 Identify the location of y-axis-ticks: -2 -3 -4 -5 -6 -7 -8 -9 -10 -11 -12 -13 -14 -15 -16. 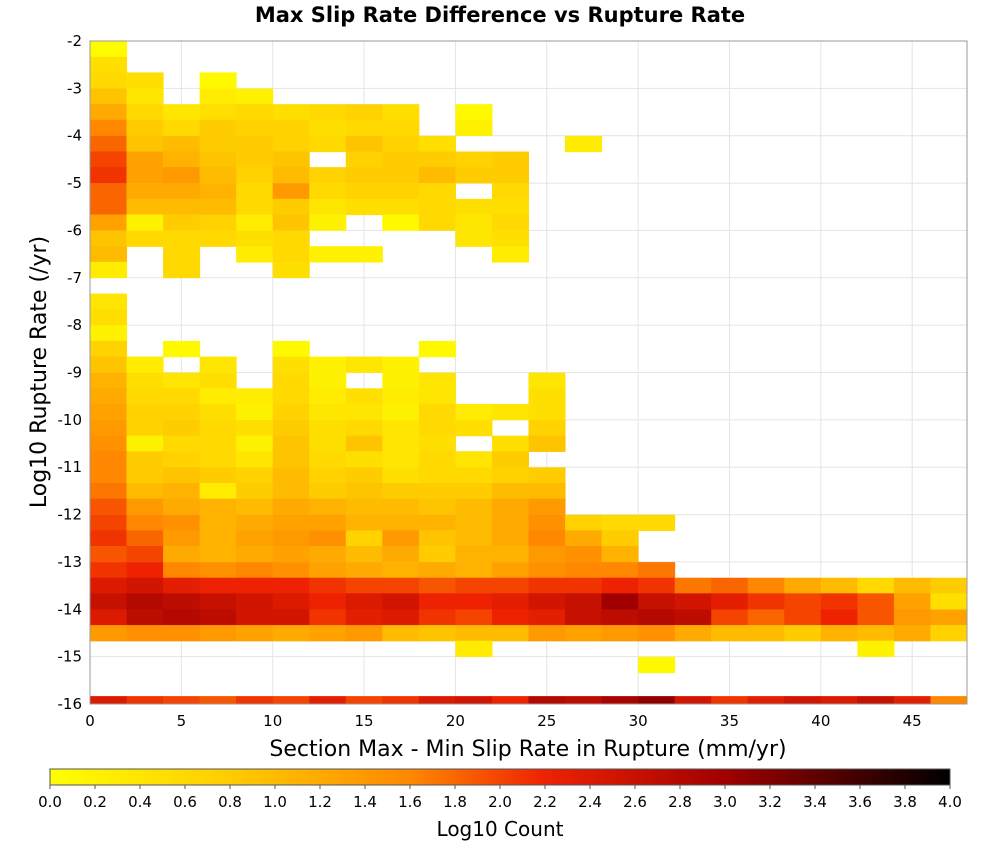
(70, 372).